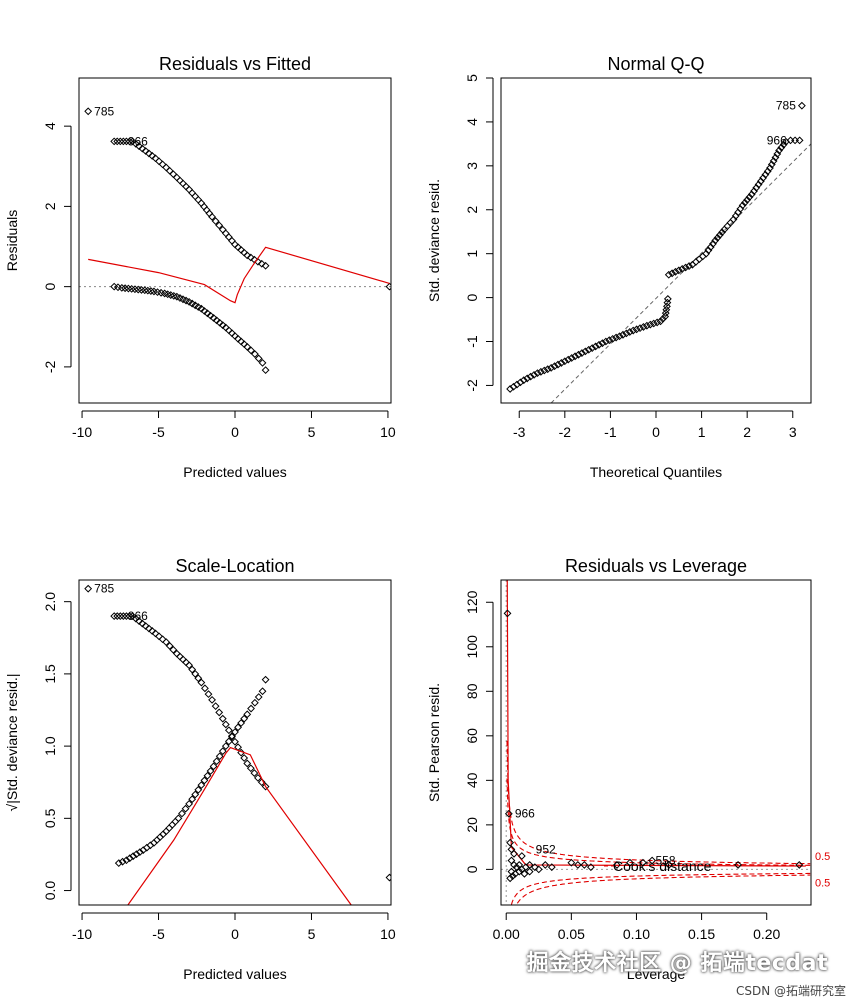  I want to click on plot-area, so click(658, 252).